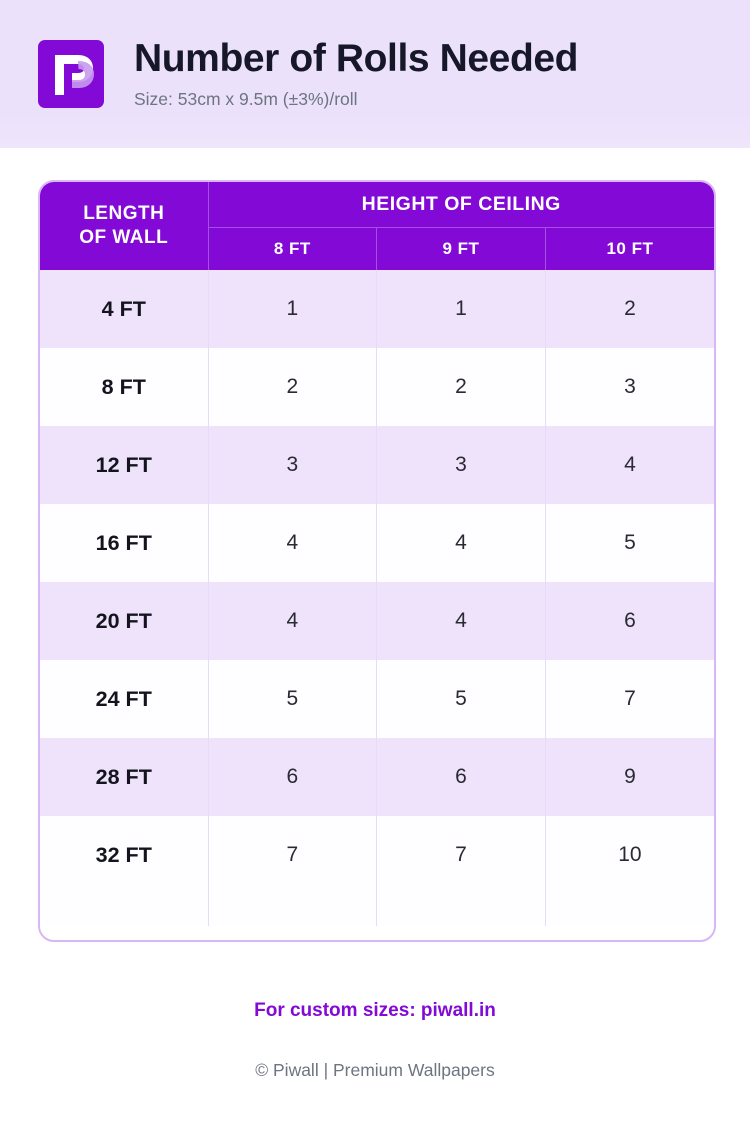 This screenshot has width=750, height=1125. I want to click on table-row: 20 FT 4 4 6, so click(377, 621).